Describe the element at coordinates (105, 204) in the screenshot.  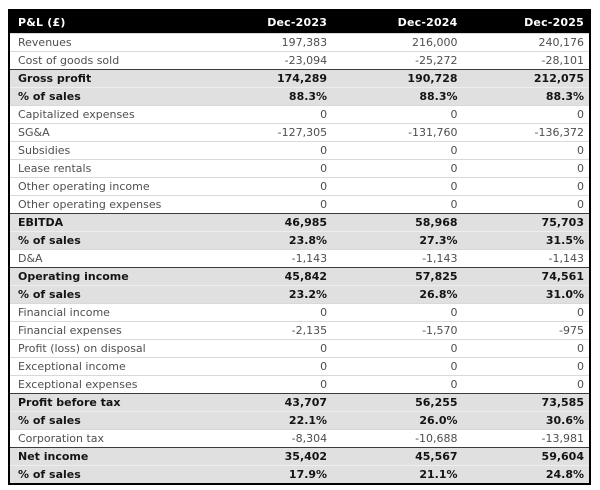
I see `row-label: Other operating expenses` at that location.